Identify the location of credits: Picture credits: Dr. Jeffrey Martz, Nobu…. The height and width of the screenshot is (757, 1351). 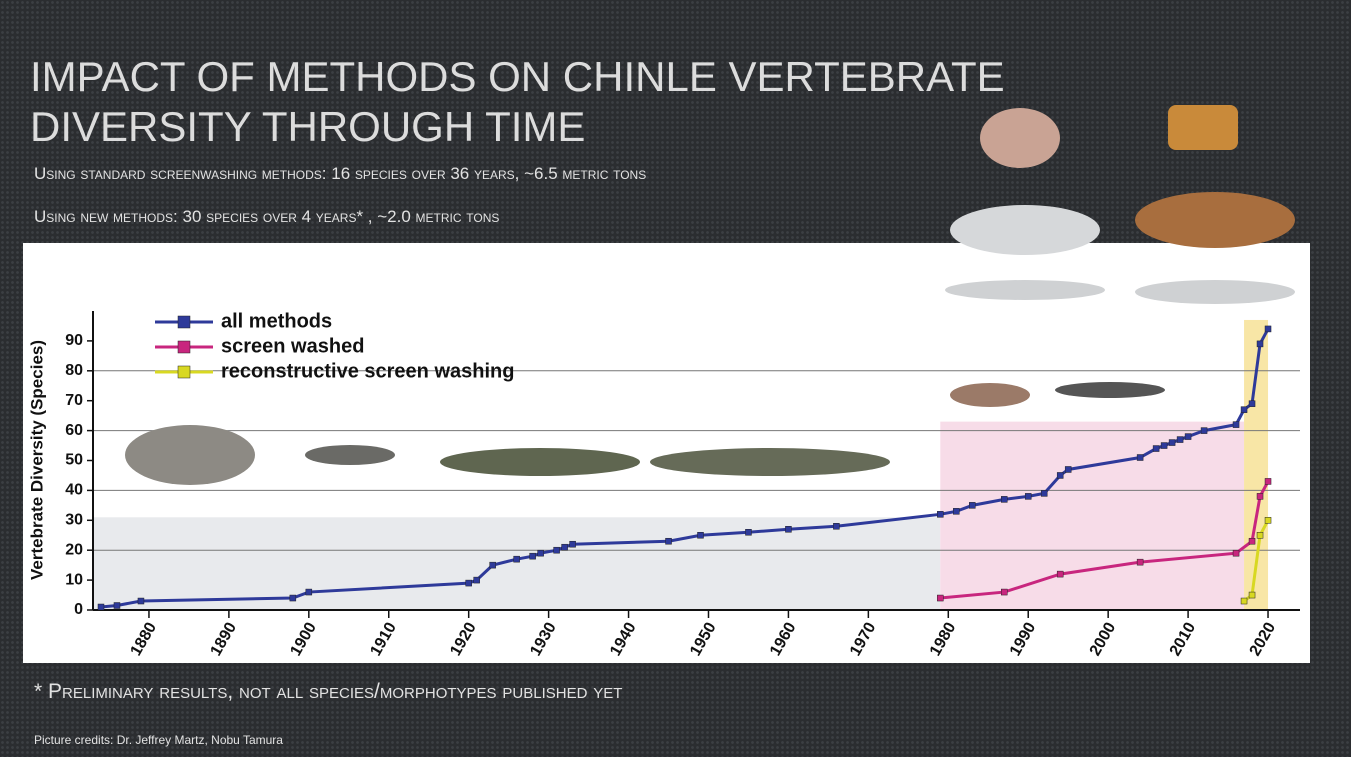
(158, 740).